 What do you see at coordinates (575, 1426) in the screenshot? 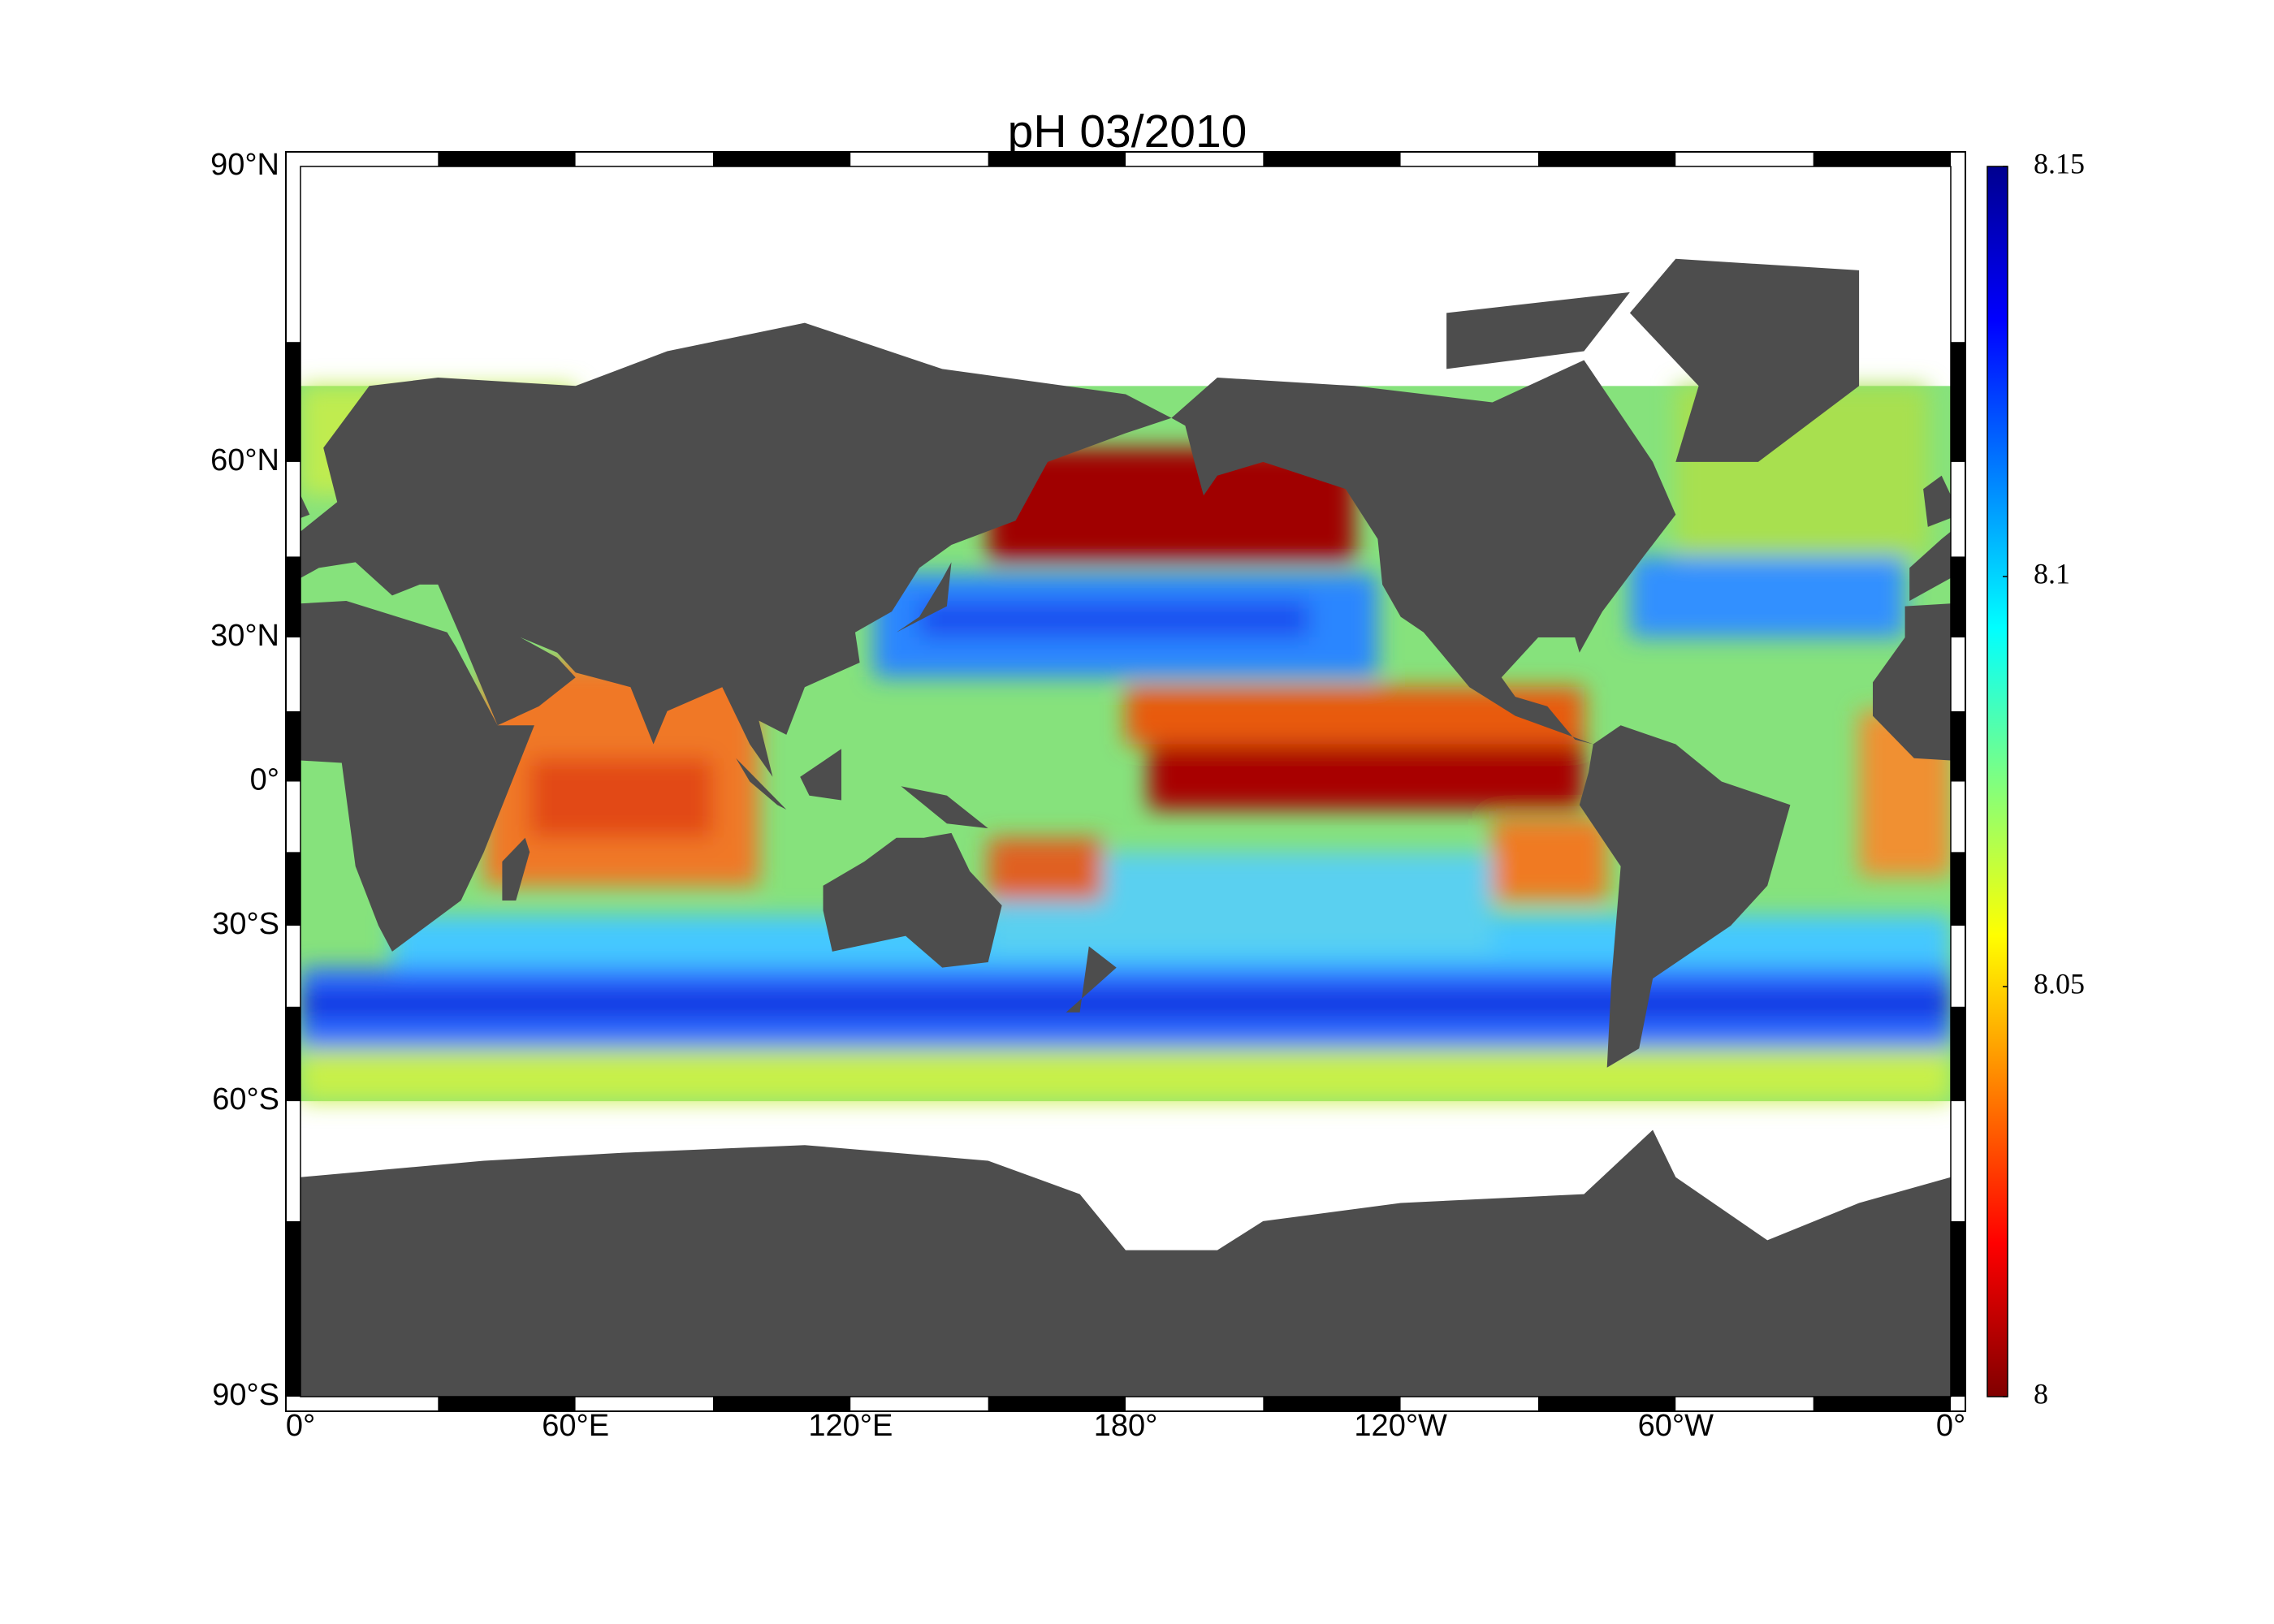
I see `lon-label: 60°E` at bounding box center [575, 1426].